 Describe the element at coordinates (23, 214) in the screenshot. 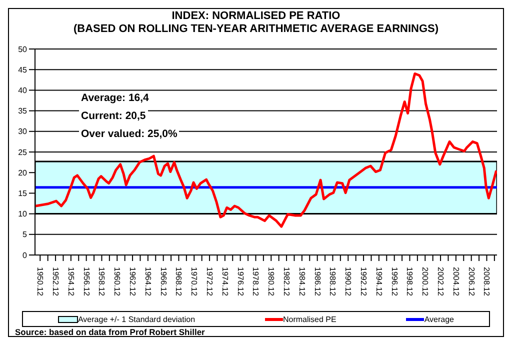

I see `y-tick-label: 10` at that location.